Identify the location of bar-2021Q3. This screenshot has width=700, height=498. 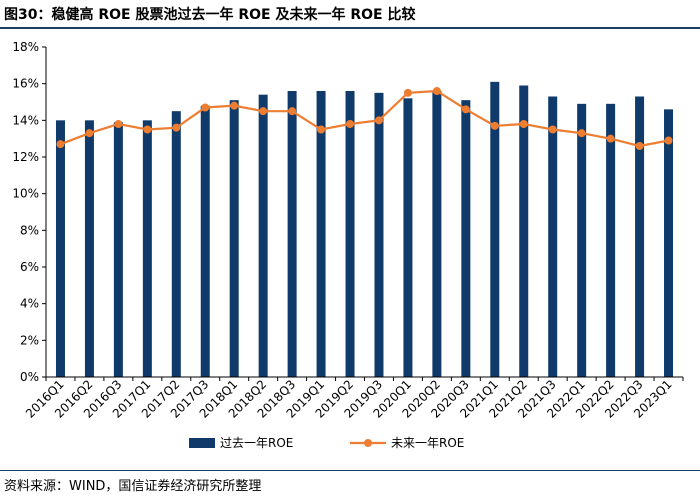
(553, 236).